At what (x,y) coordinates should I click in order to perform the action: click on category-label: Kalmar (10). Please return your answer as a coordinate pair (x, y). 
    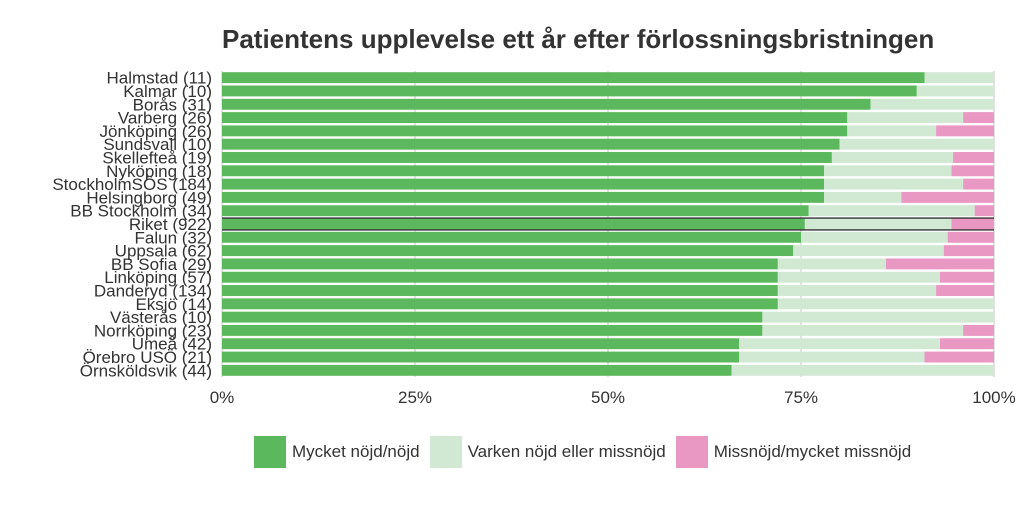
    Looking at the image, I should click on (167, 91).